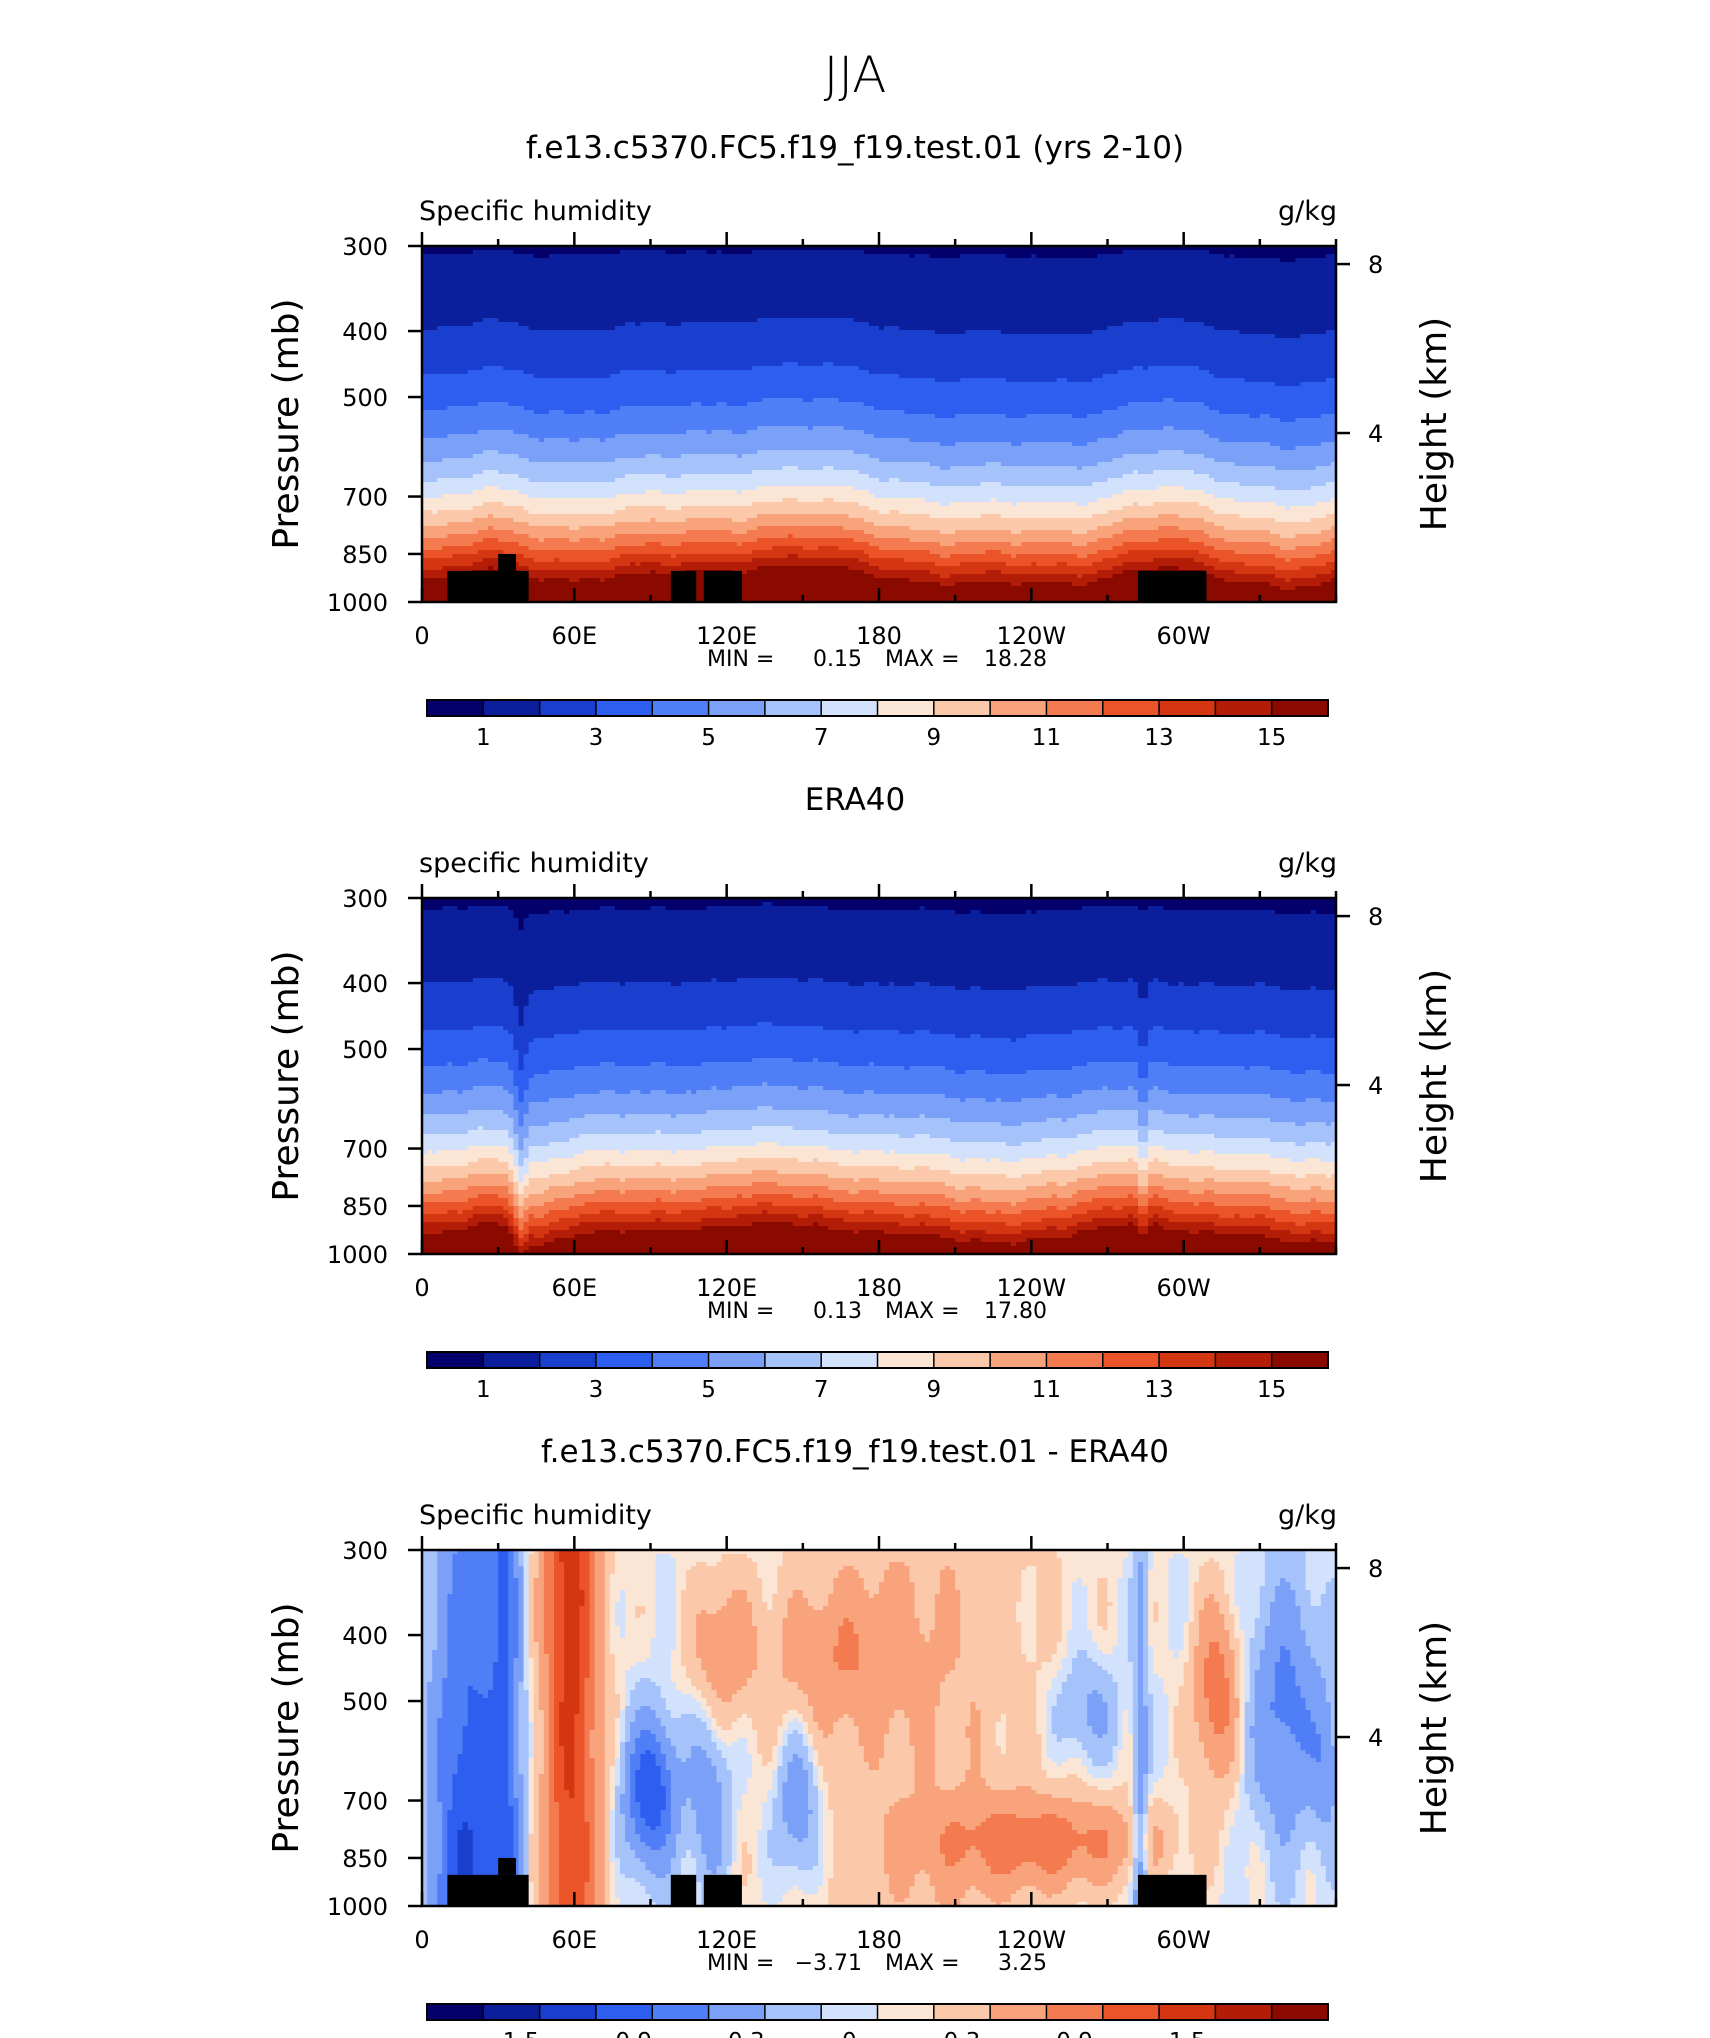 Image resolution: width=1710 pixels, height=2038 pixels. Describe the element at coordinates (821, 1390) in the screenshot. I see `colorbar-label: 7` at that location.